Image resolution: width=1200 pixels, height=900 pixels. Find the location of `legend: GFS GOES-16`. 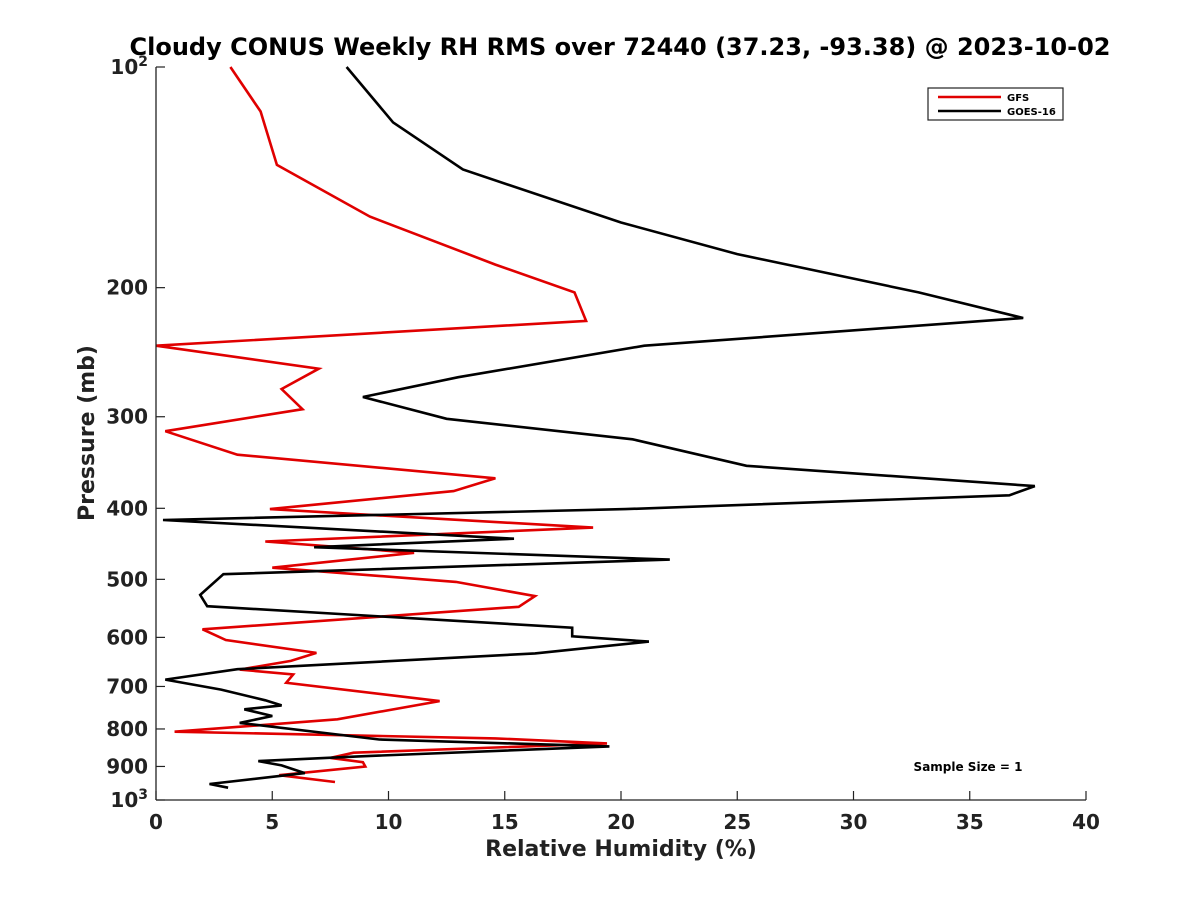

legend: GFS GOES-16 is located at coordinates (995, 104).